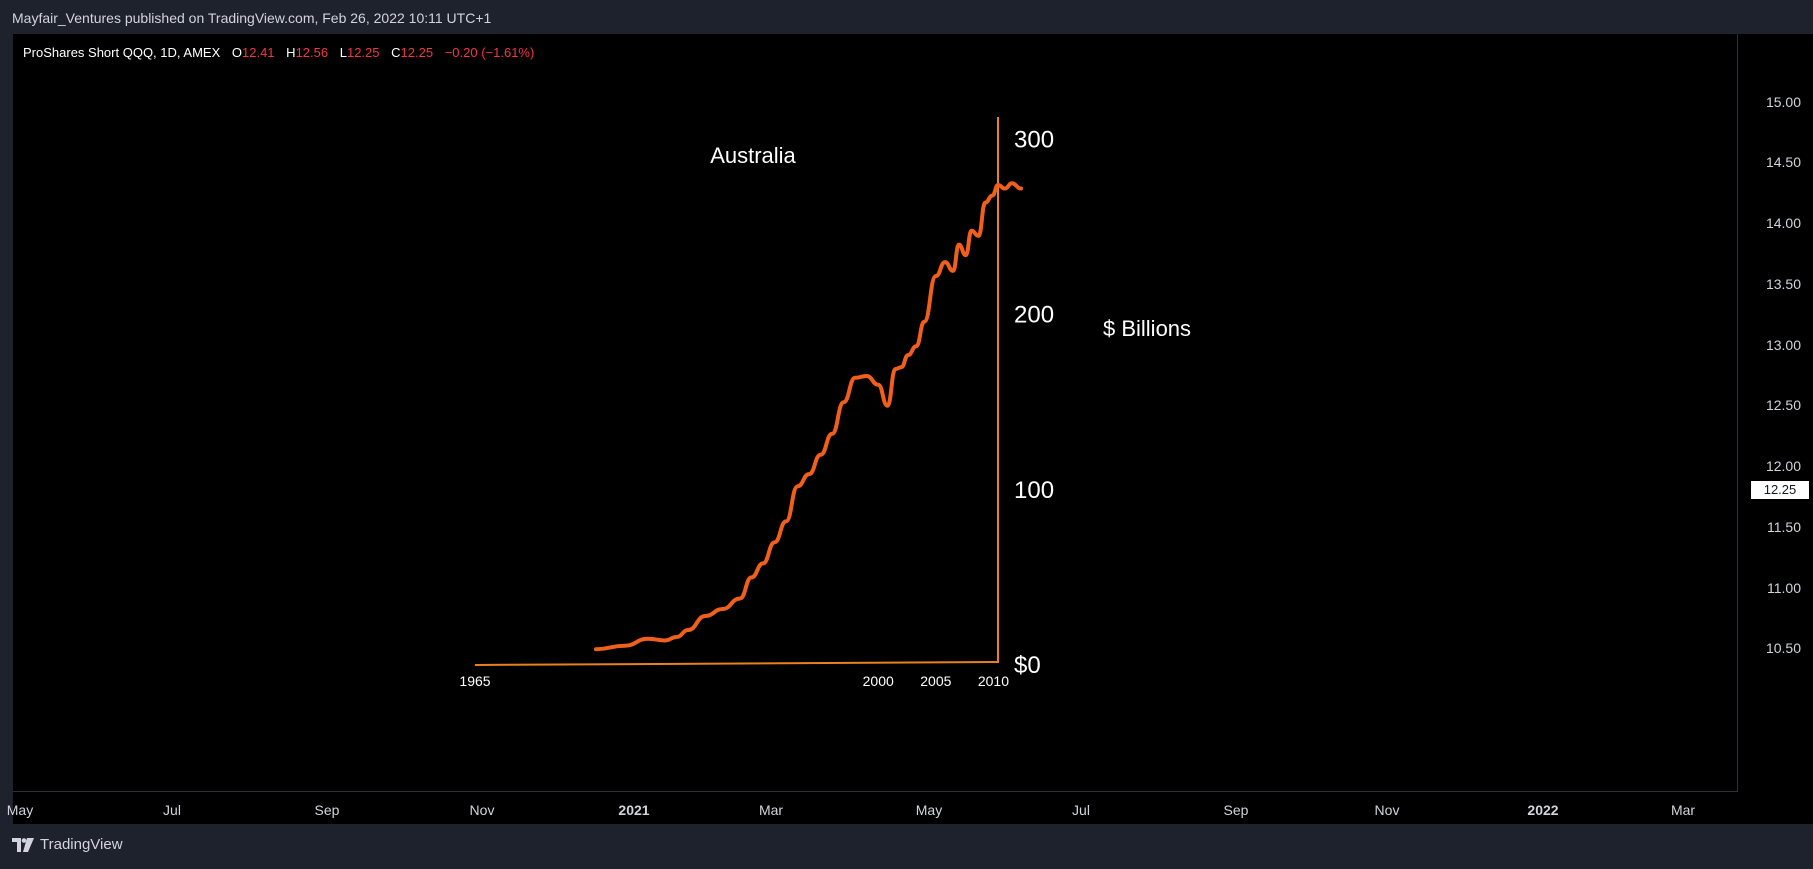 This screenshot has width=1813, height=869. What do you see at coordinates (1783, 223) in the screenshot?
I see `price-tick: 14.00` at bounding box center [1783, 223].